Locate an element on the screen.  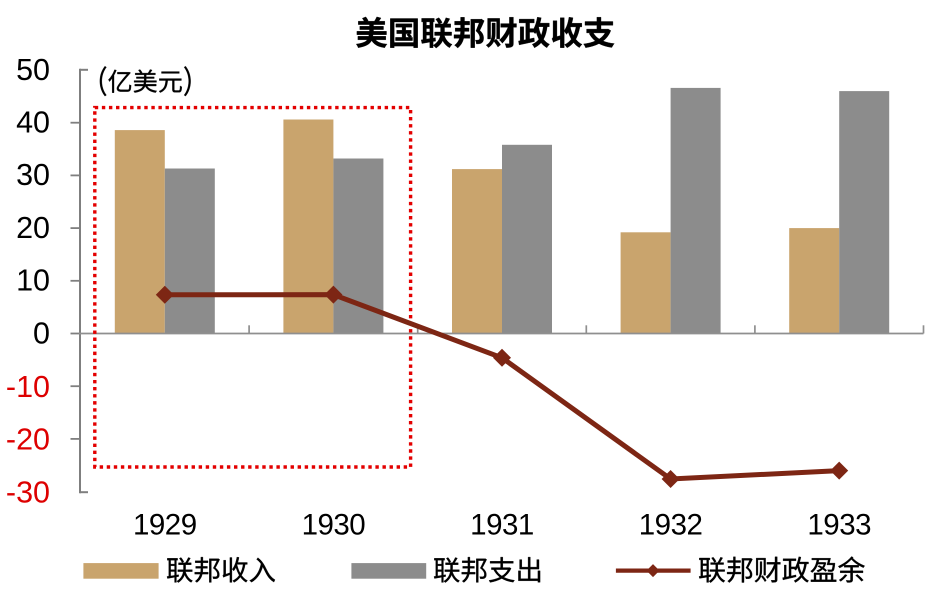
svg-text: 1933 is located at coordinates (839, 524).